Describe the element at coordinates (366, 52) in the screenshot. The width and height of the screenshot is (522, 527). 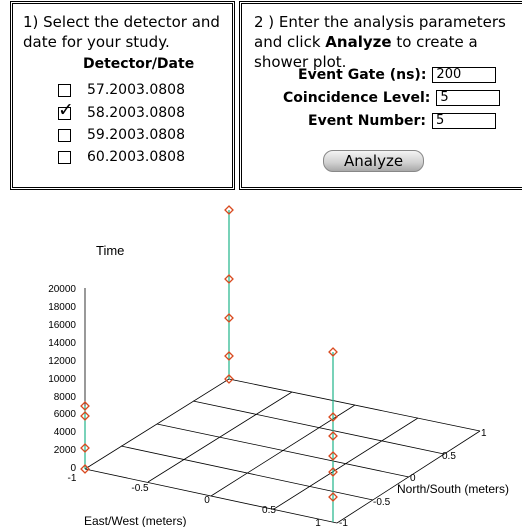
I see `step2-text-post: to create a shower plot.` at that location.